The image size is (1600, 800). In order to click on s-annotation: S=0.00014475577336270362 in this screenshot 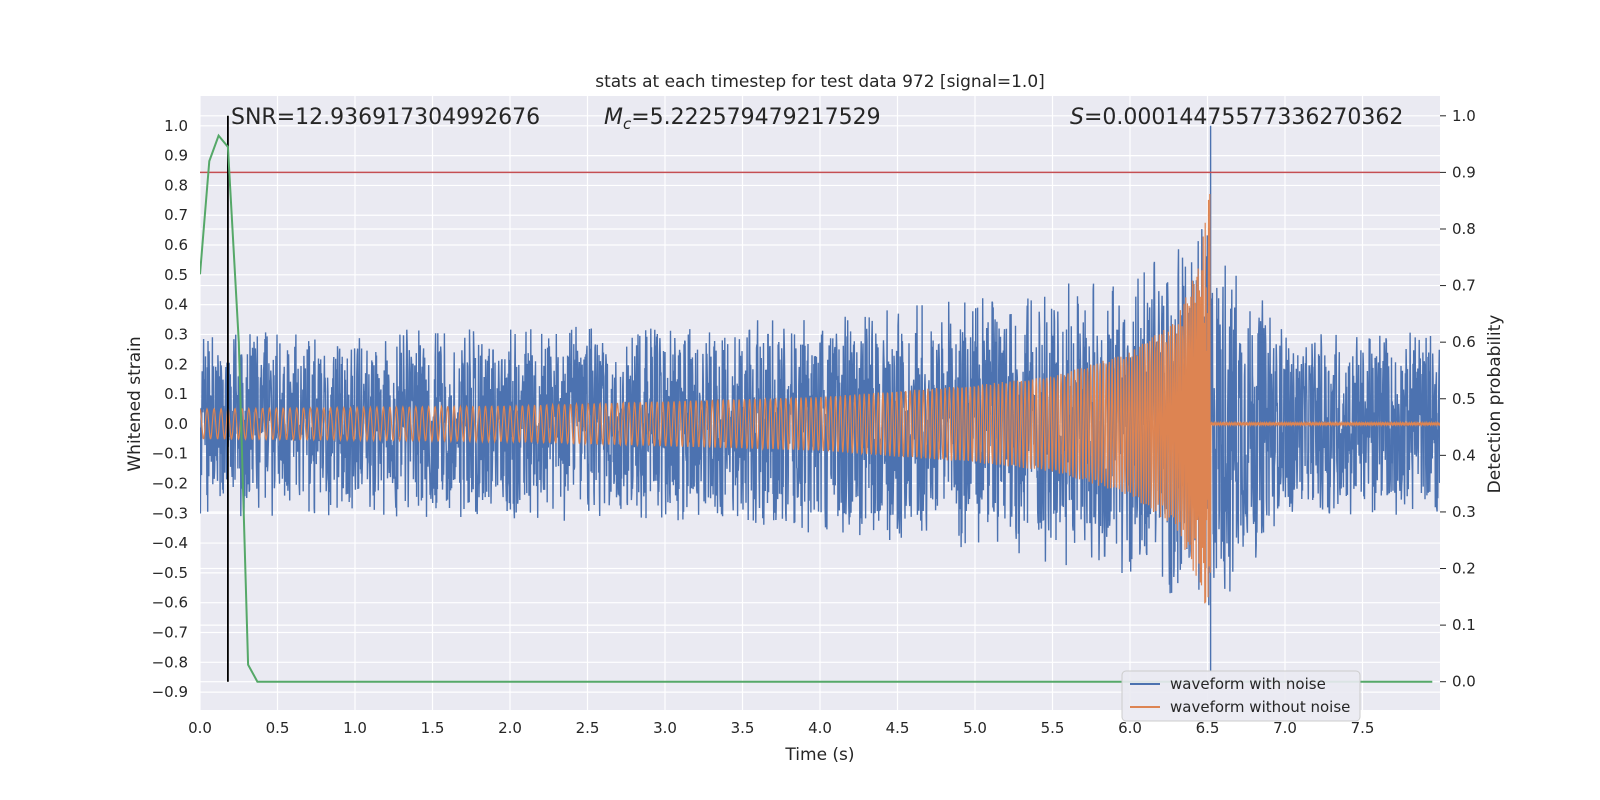, I will do `click(1236, 117)`.